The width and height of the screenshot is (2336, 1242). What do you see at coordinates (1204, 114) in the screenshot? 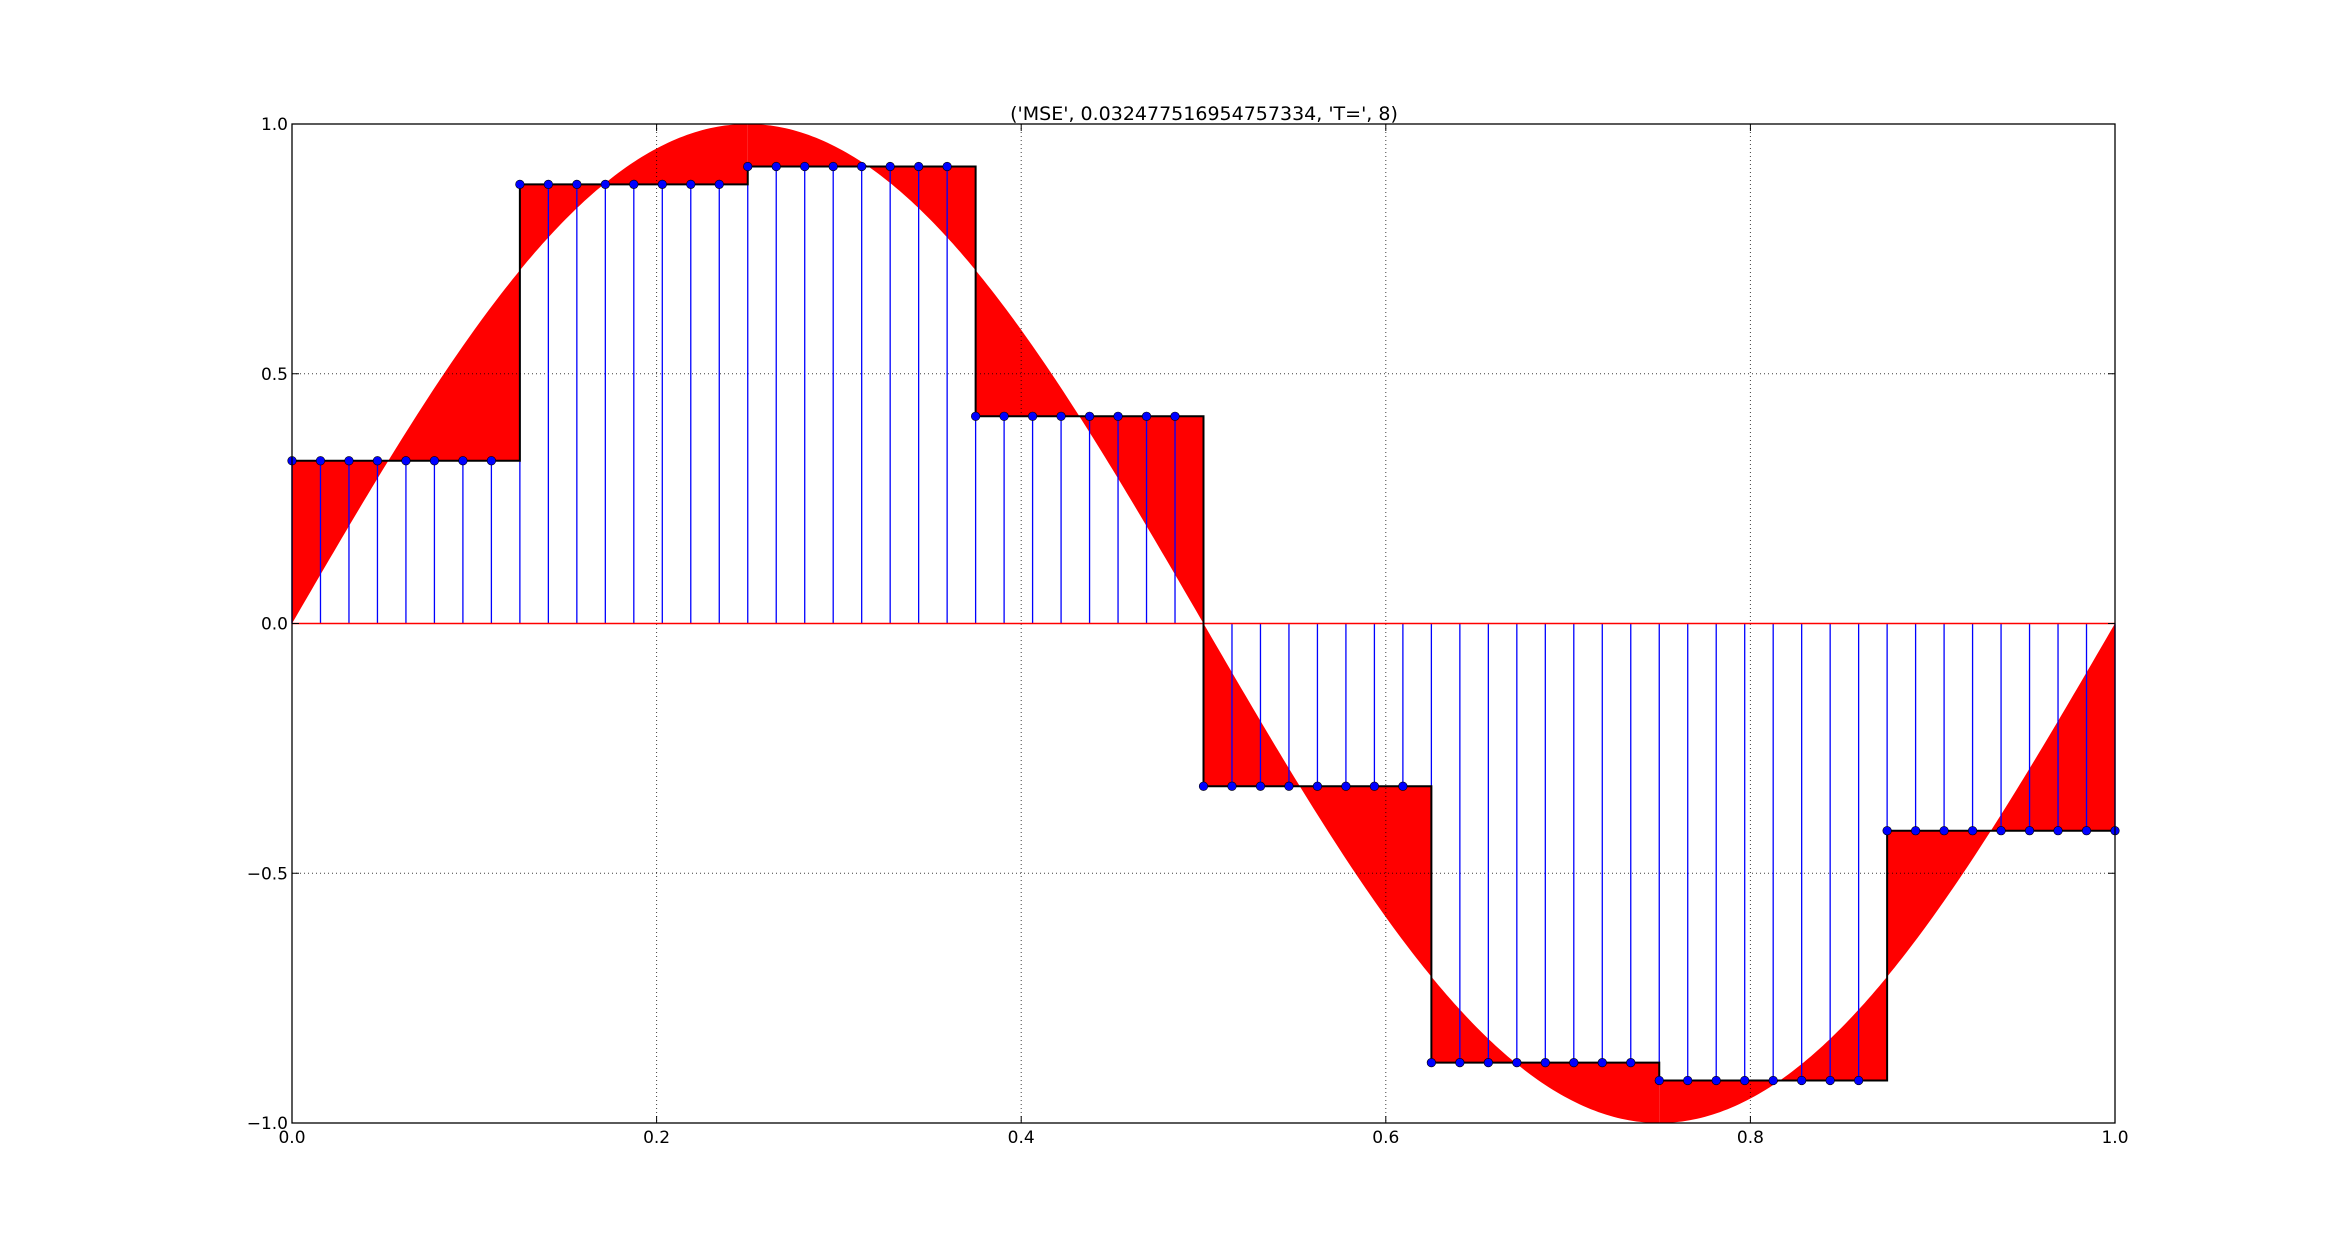
I see `chart-title: ('MSE', 0.032477516954757334, 'T=', 8)` at bounding box center [1204, 114].